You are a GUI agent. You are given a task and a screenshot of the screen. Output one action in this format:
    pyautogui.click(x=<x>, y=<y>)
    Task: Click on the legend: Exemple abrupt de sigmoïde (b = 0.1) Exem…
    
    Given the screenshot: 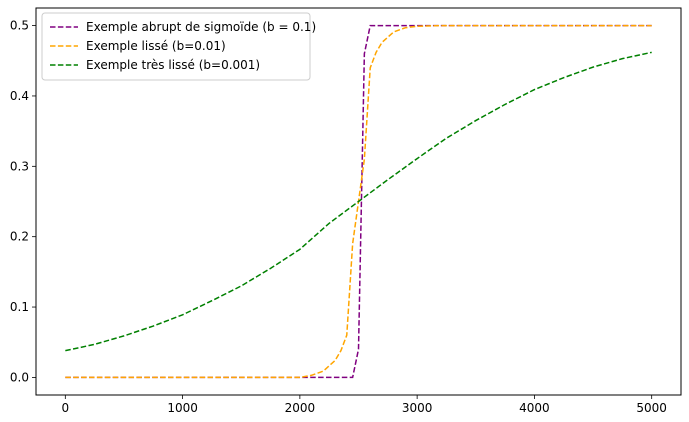 What is the action you would take?
    pyautogui.click(x=178, y=46)
    